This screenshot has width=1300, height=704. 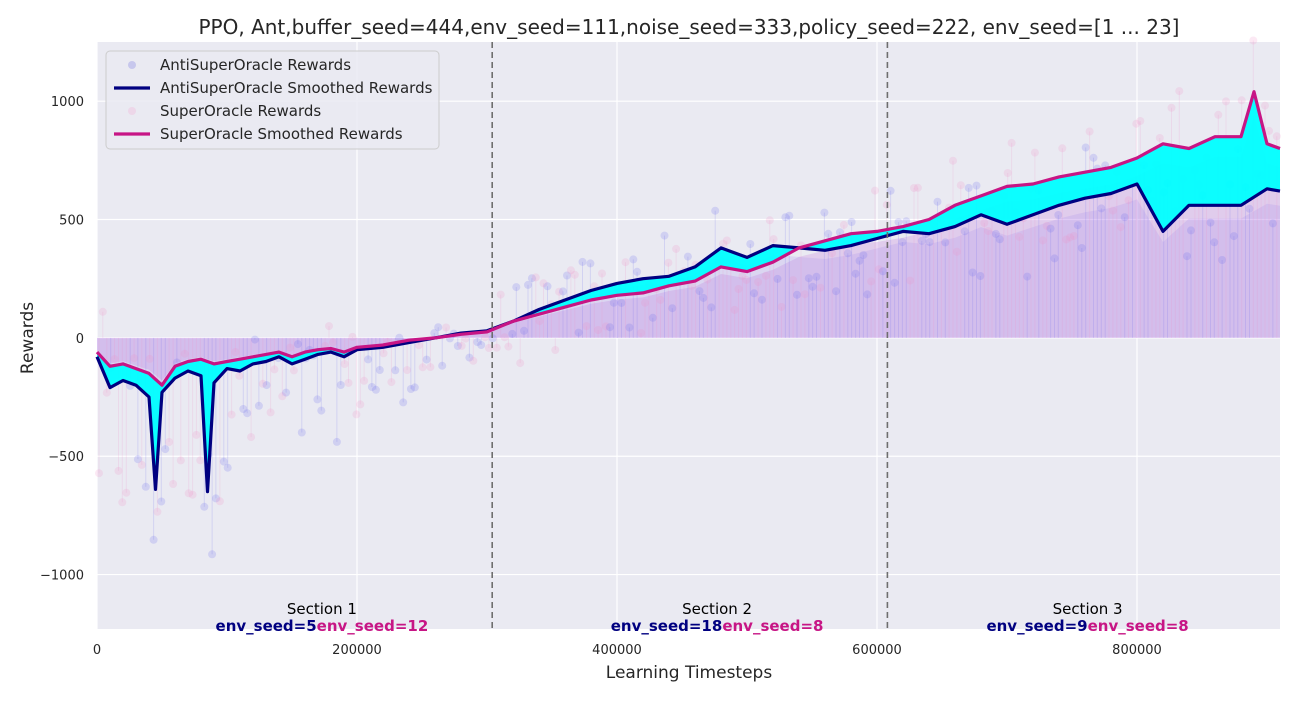 What do you see at coordinates (322, 609) in the screenshot?
I see `section-title: Section 1` at bounding box center [322, 609].